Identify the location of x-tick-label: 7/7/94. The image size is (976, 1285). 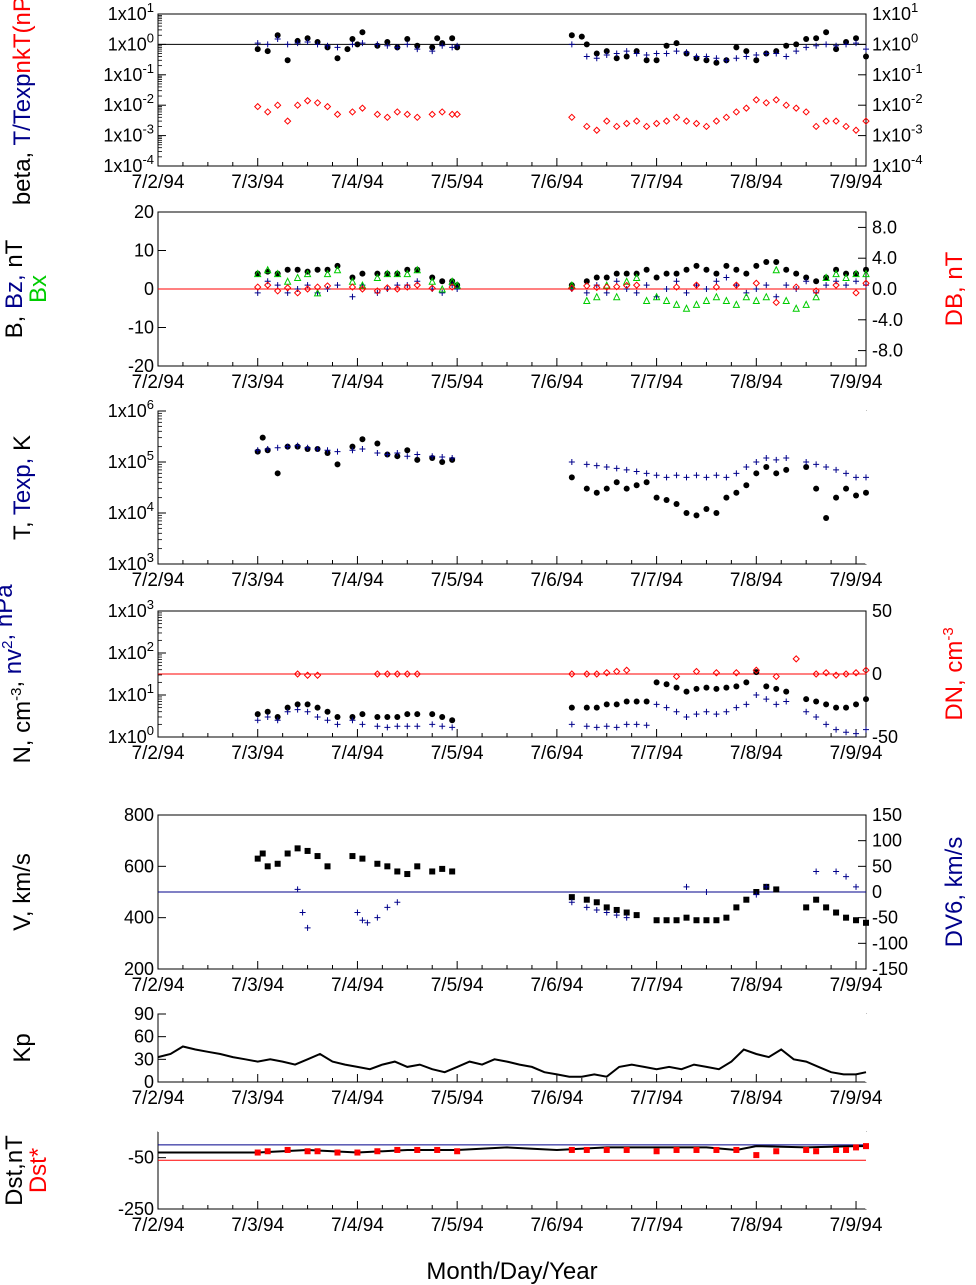
(656, 182).